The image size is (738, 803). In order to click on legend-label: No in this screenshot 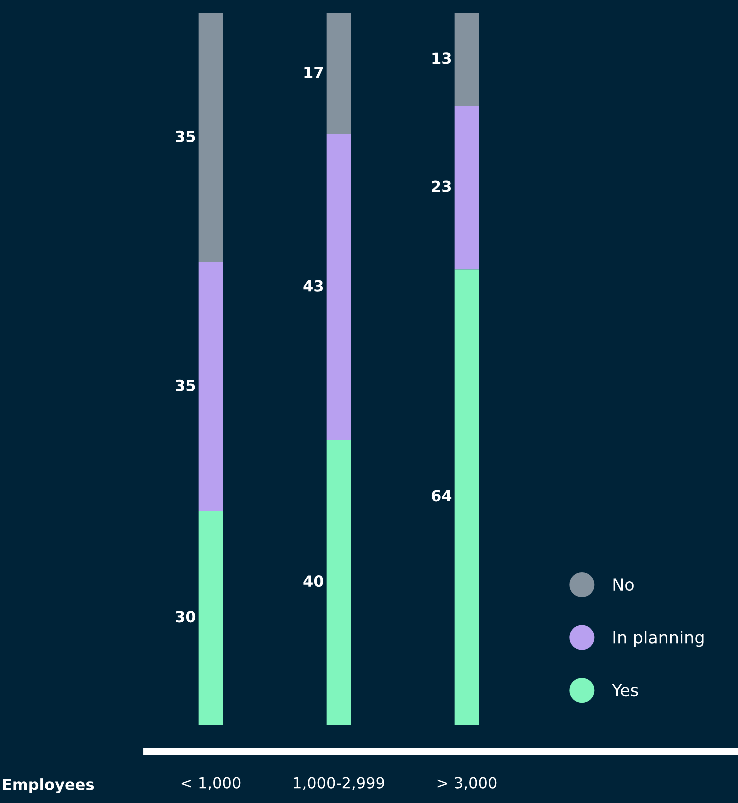, I will do `click(624, 585)`.